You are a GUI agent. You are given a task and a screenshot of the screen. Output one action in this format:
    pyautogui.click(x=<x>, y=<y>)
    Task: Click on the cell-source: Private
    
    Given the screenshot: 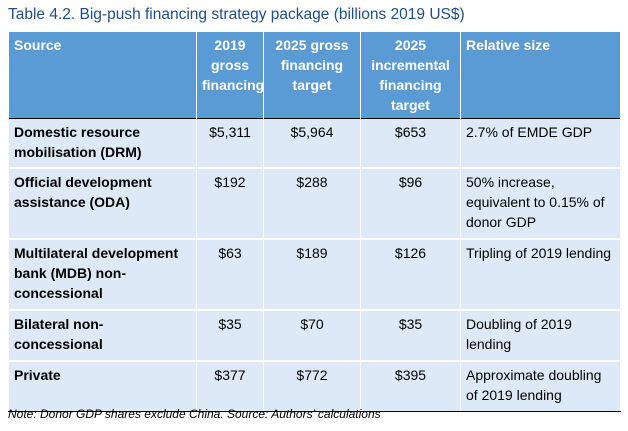 What is the action you would take?
    pyautogui.click(x=102, y=386)
    